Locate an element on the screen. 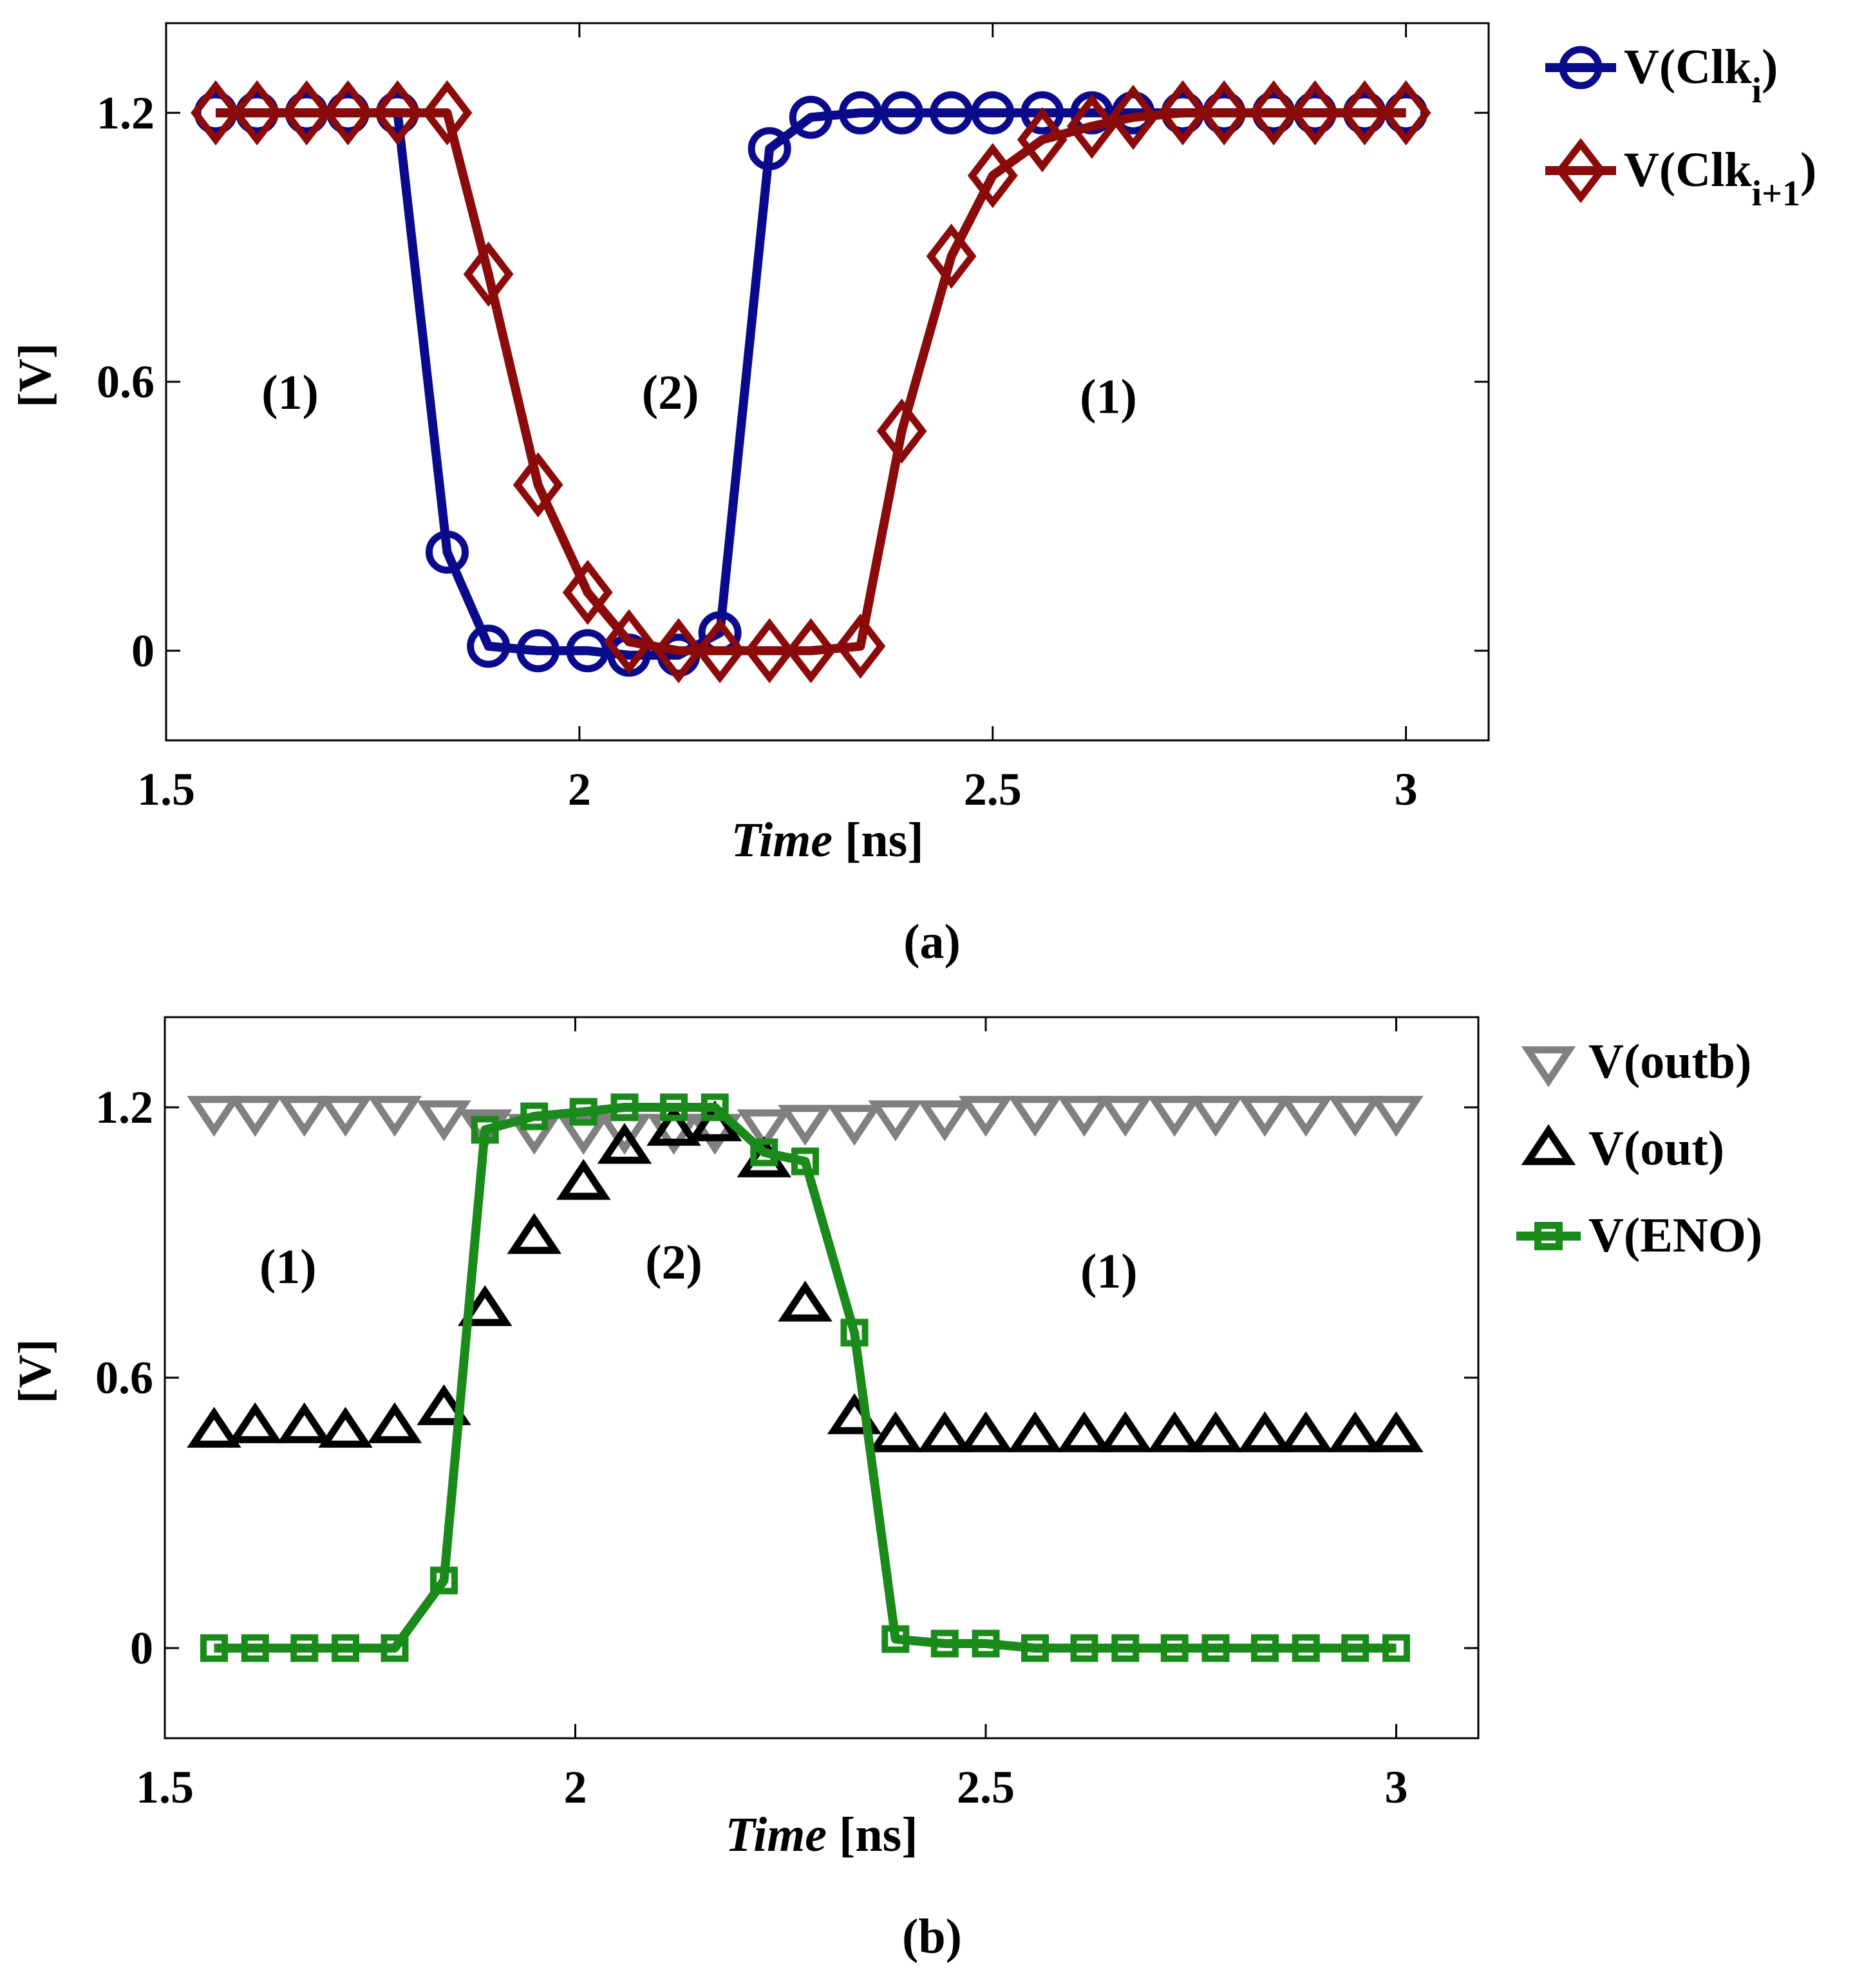 The height and width of the screenshot is (1988, 1864). x-tick-label: 3 is located at coordinates (1396, 1787).